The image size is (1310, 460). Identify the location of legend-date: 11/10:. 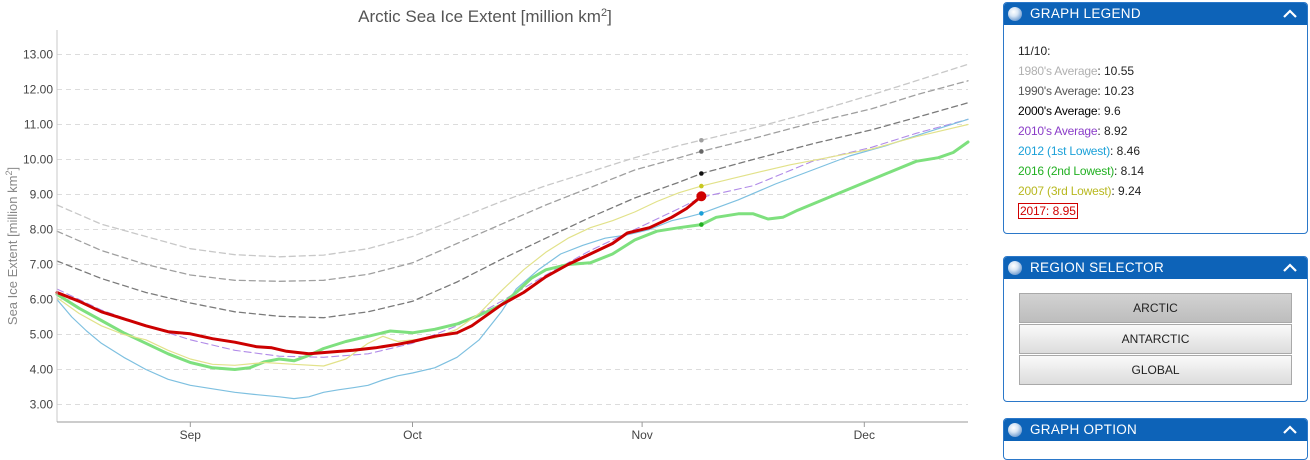
(1034, 51).